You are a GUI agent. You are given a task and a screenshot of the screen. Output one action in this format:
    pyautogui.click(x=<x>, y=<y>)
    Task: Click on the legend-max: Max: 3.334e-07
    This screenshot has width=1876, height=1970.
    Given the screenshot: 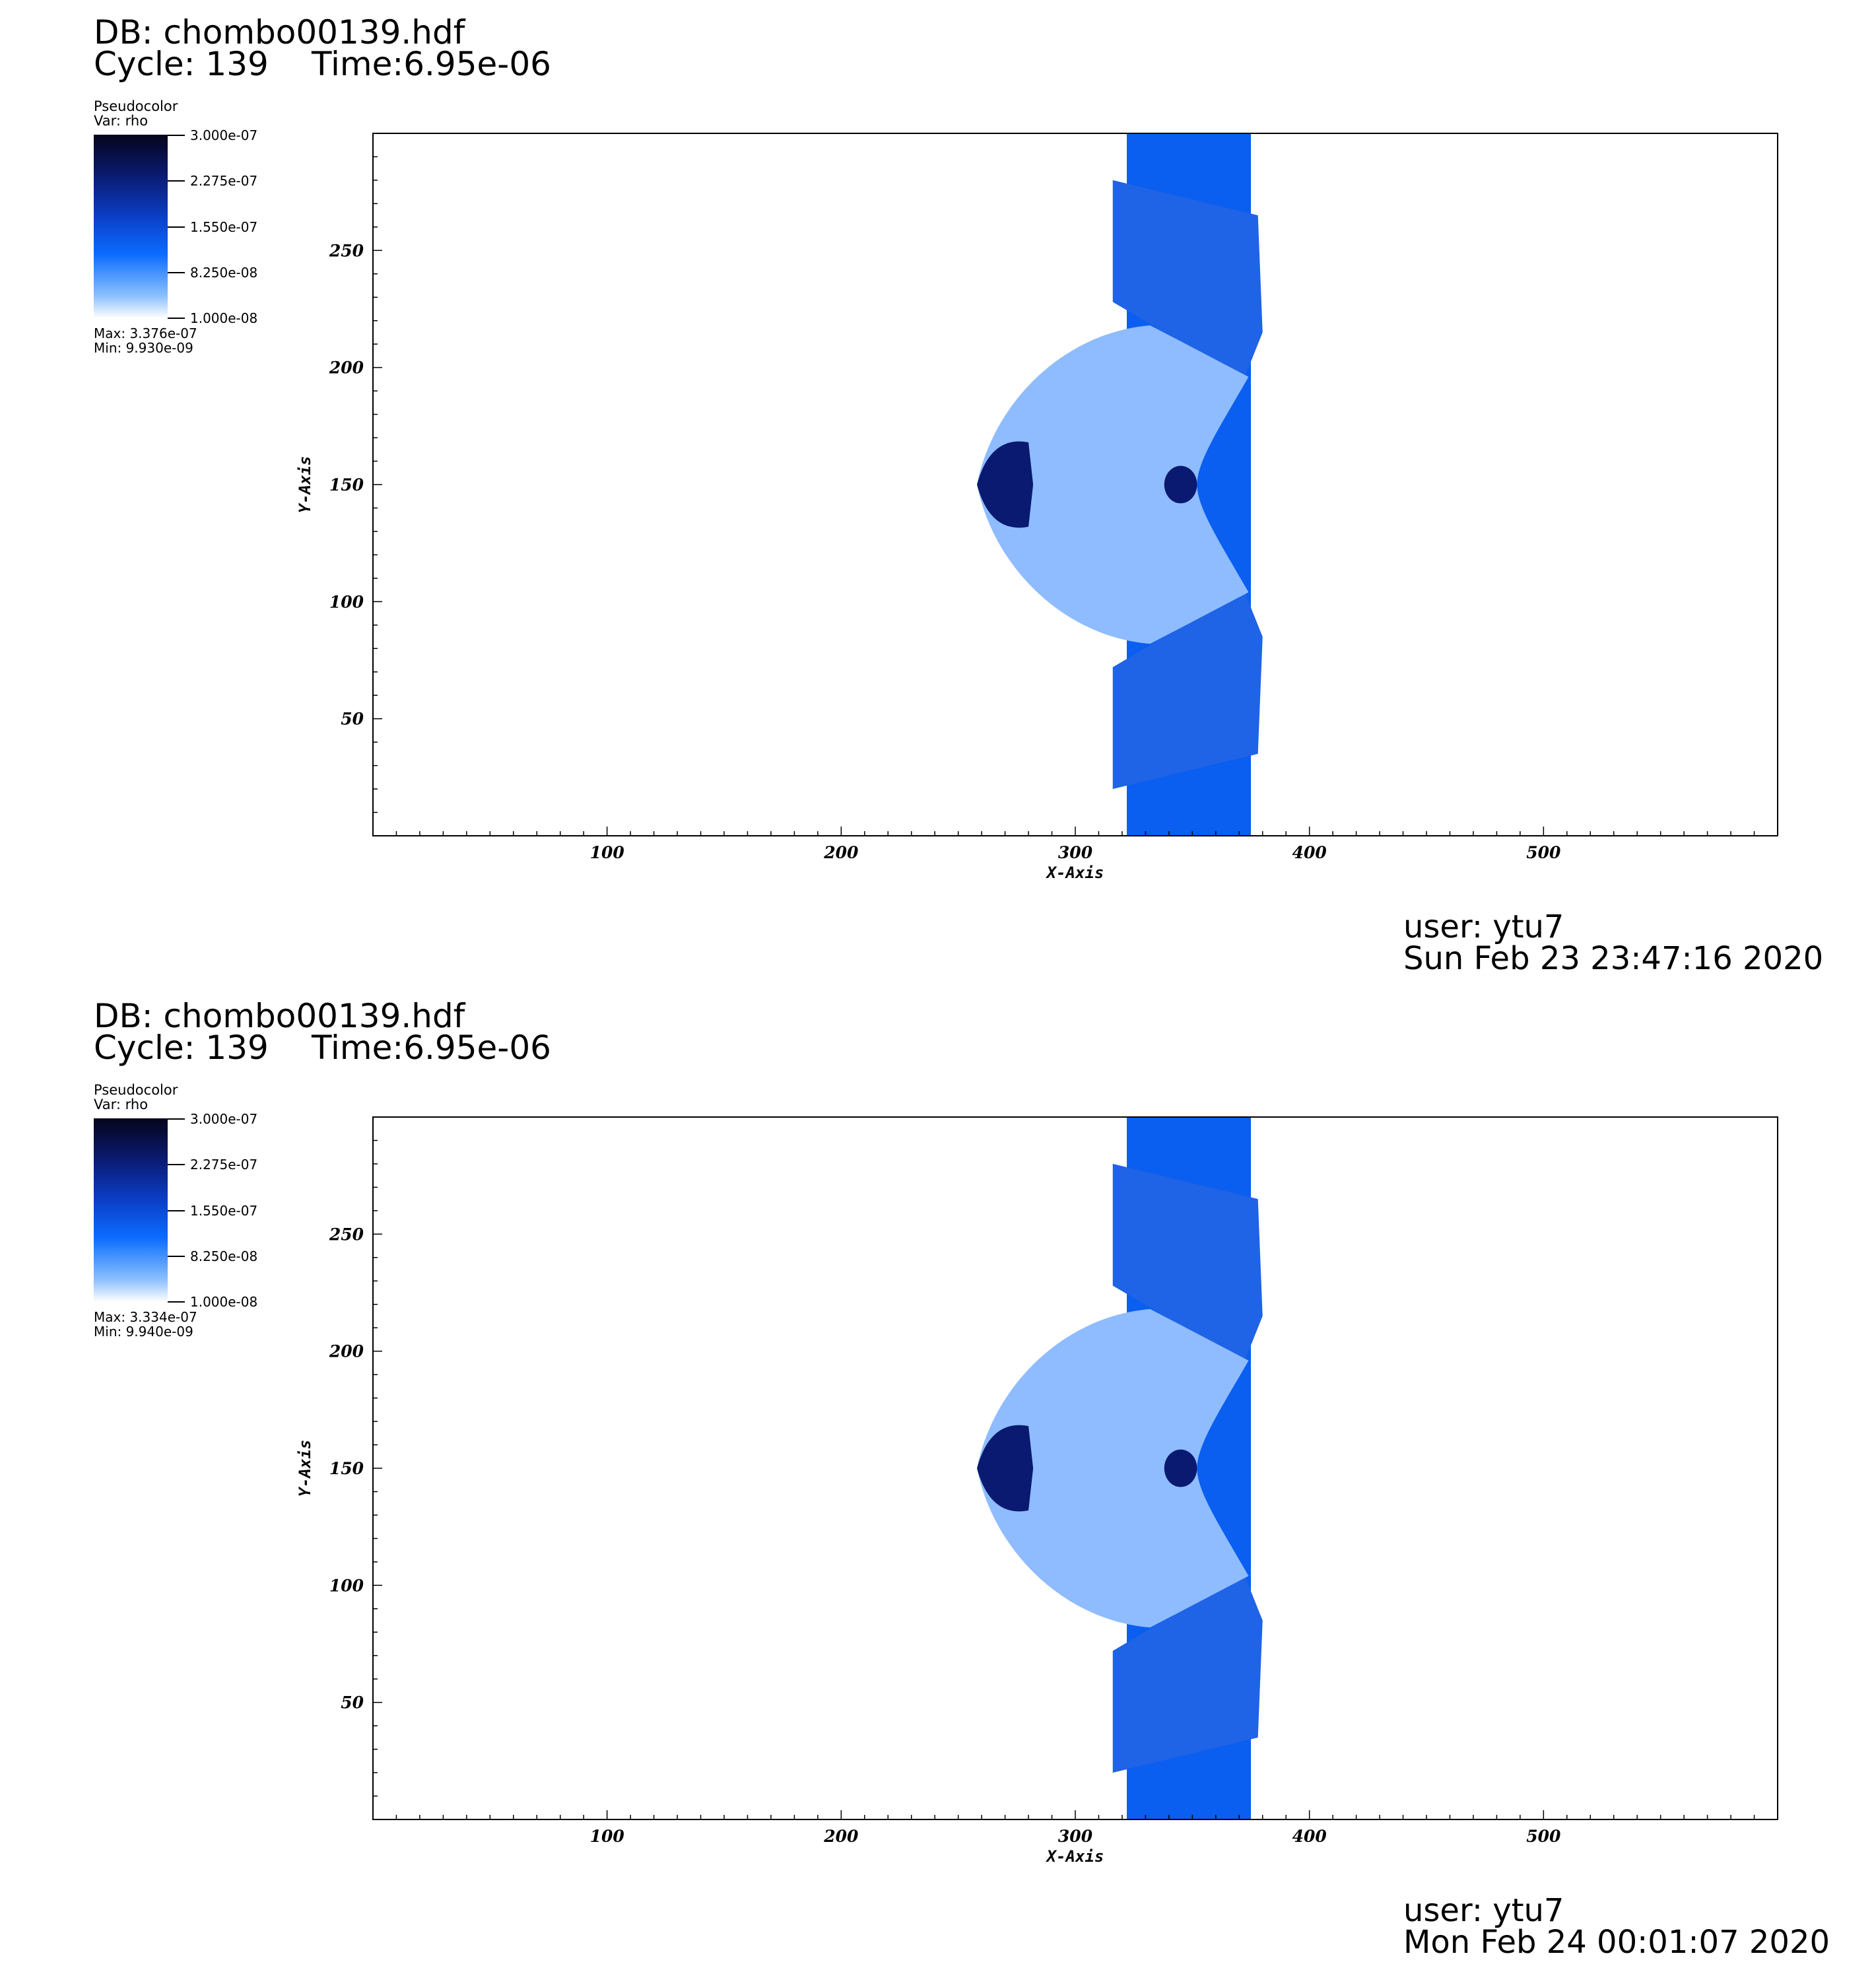 What is the action you would take?
    pyautogui.click(x=145, y=1317)
    